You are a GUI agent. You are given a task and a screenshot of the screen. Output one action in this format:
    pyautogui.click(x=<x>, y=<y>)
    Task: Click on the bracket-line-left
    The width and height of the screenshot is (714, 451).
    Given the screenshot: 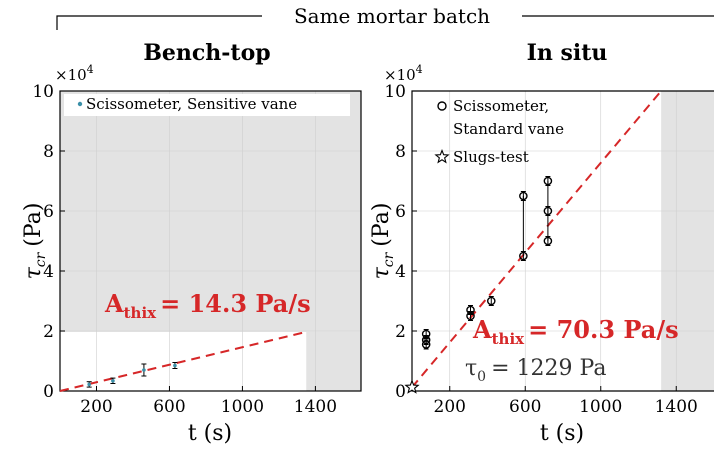 What is the action you would take?
    pyautogui.click(x=159, y=22)
    